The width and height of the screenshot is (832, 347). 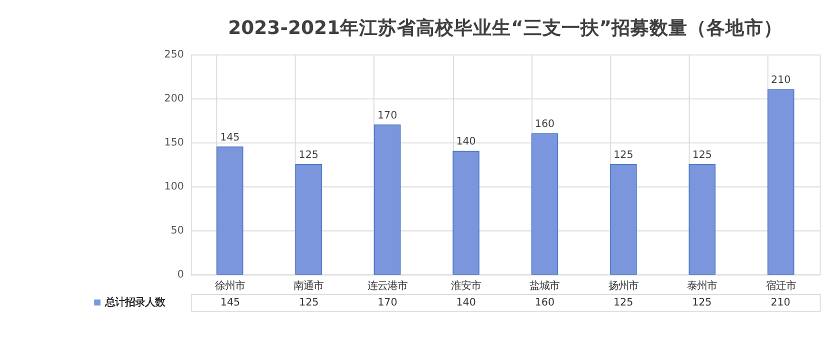 What do you see at coordinates (230, 302) in the screenshot?
I see `data-label: 145` at bounding box center [230, 302].